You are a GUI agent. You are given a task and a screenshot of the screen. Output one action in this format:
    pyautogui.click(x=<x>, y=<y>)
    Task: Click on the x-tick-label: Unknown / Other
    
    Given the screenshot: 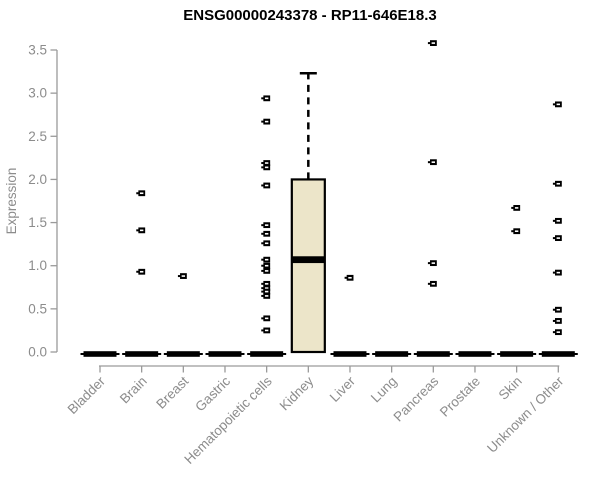 What is the action you would take?
    pyautogui.click(x=525, y=414)
    